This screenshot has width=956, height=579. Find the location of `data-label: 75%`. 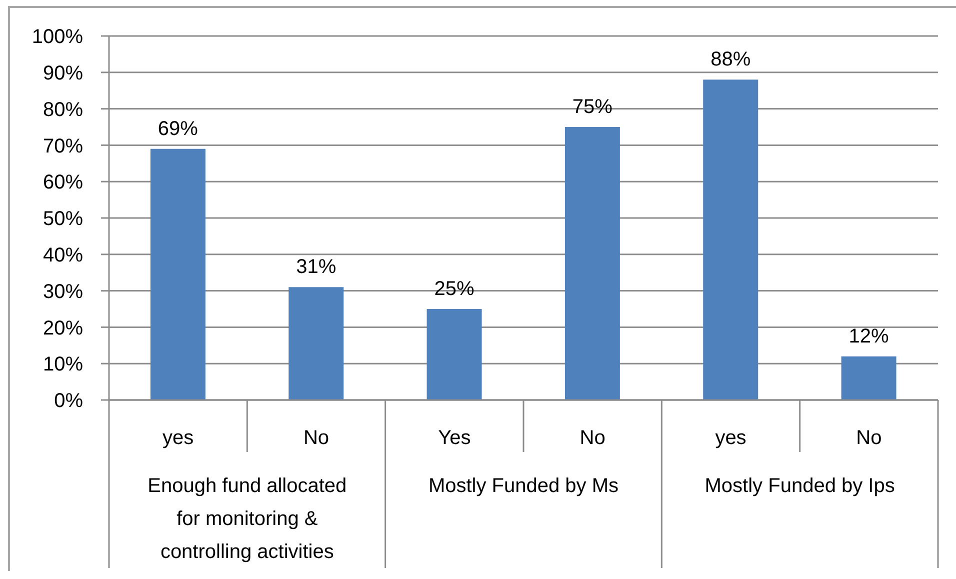

data-label: 75% is located at coordinates (592, 107).